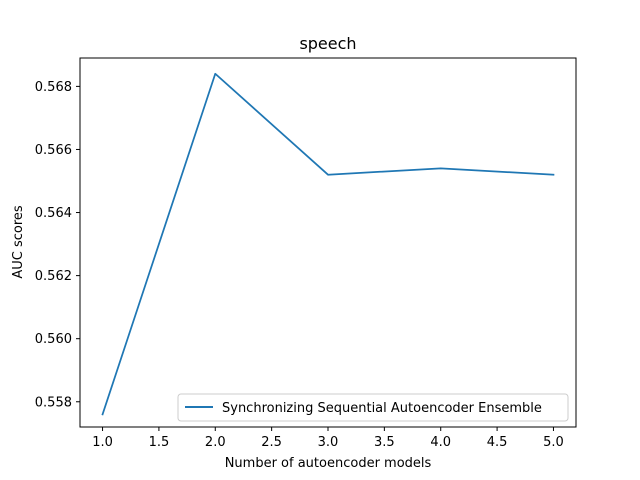 This screenshot has width=640, height=480. What do you see at coordinates (328, 463) in the screenshot?
I see `x-axis-label: Number of autoencoder models` at bounding box center [328, 463].